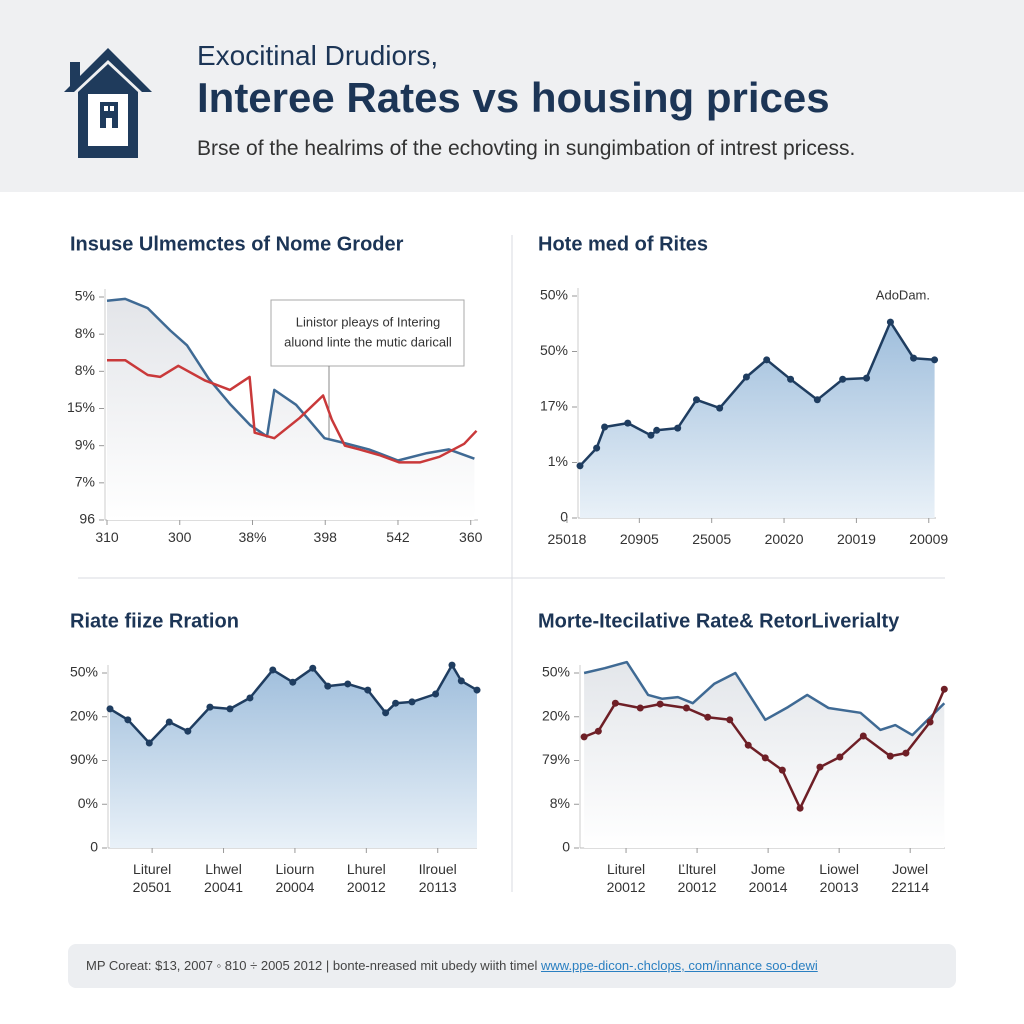 The image size is (1024, 1024). Describe the element at coordinates (84, 759) in the screenshot. I see `y-tick-label: 90%` at that location.